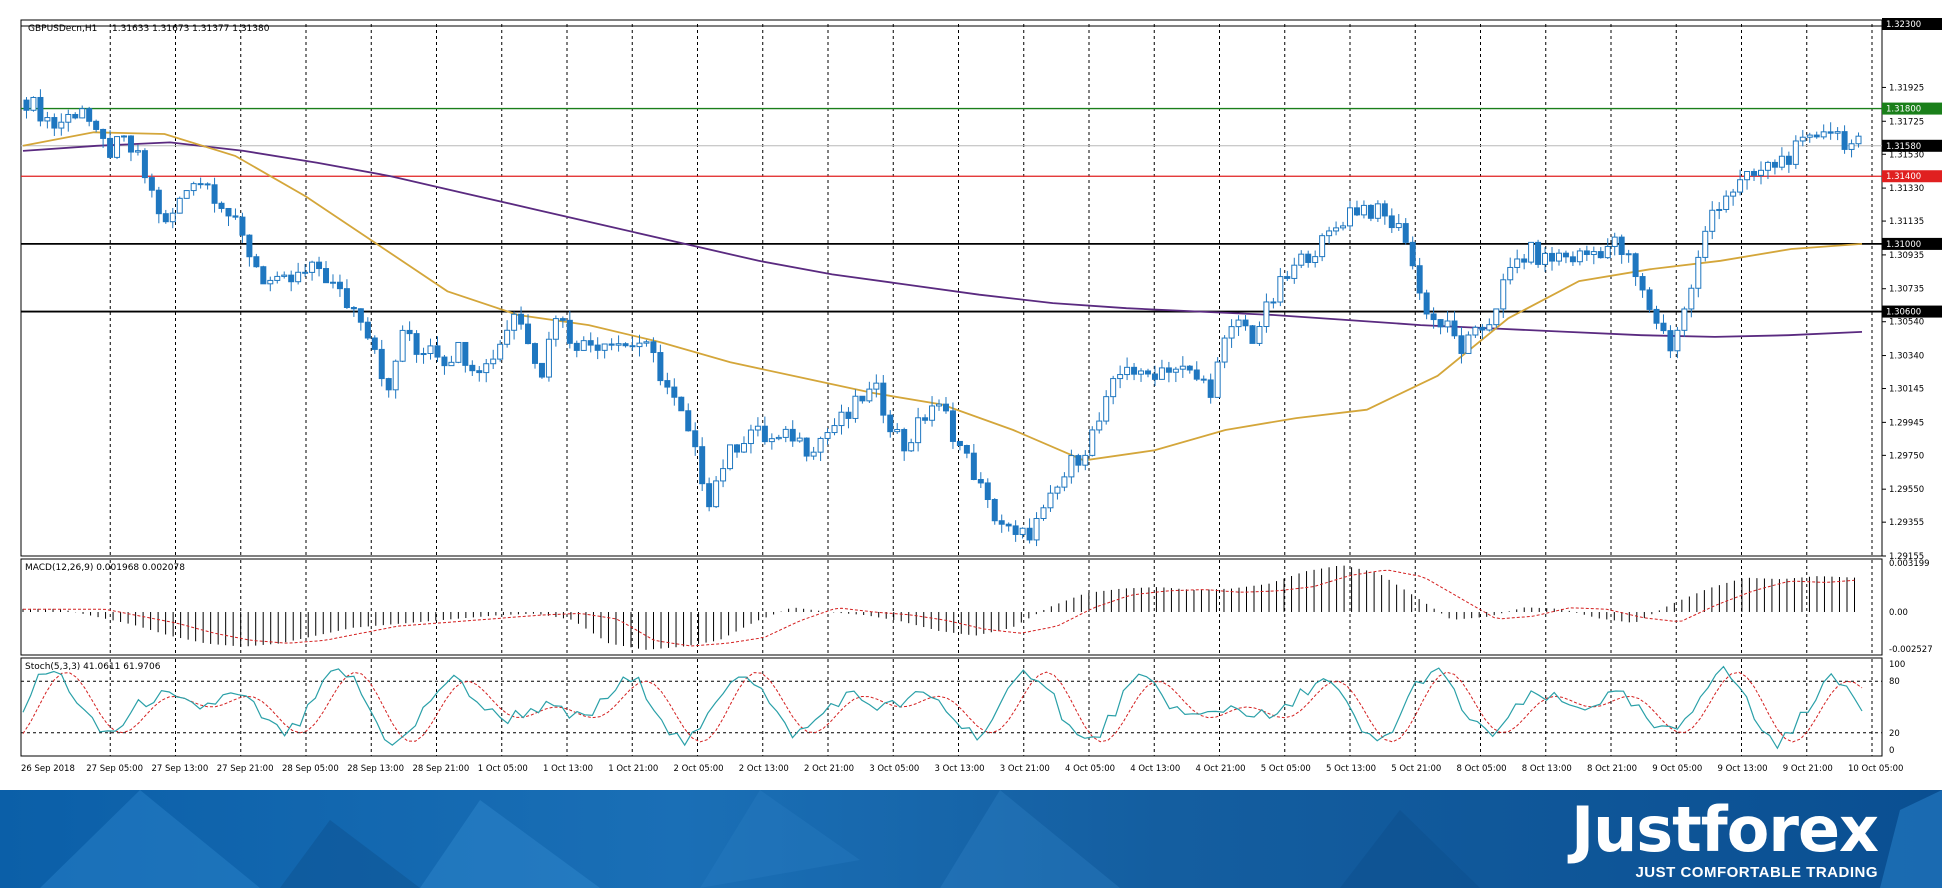 The image size is (1942, 888). I want to click on level-label: 1.31400, so click(1903, 177).